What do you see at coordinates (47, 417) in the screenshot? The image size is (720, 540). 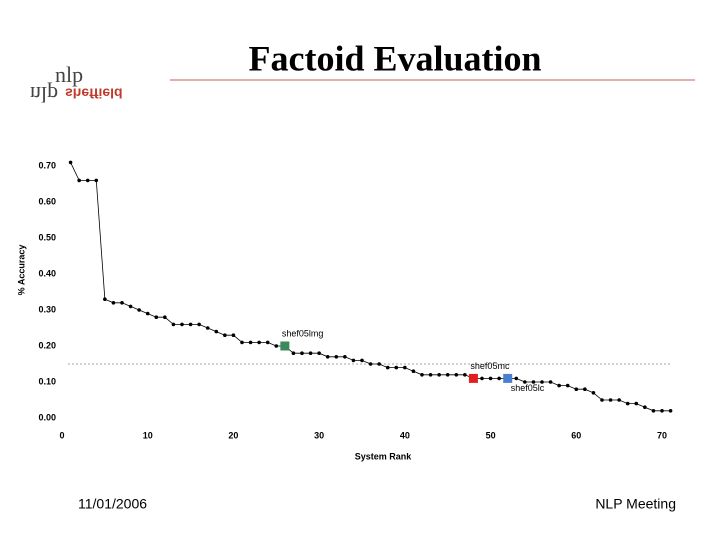 I see `y-tick-label: 0.00` at bounding box center [47, 417].